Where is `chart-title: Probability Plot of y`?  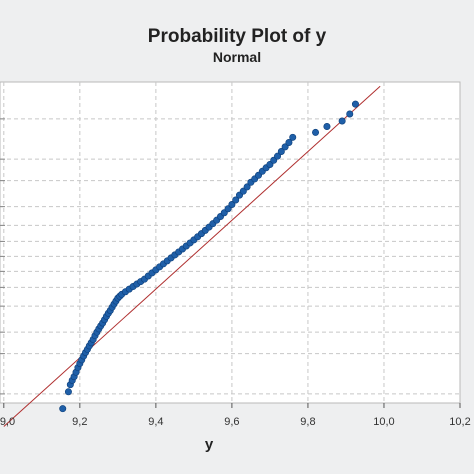 chart-title: Probability Plot of y is located at coordinates (237, 36).